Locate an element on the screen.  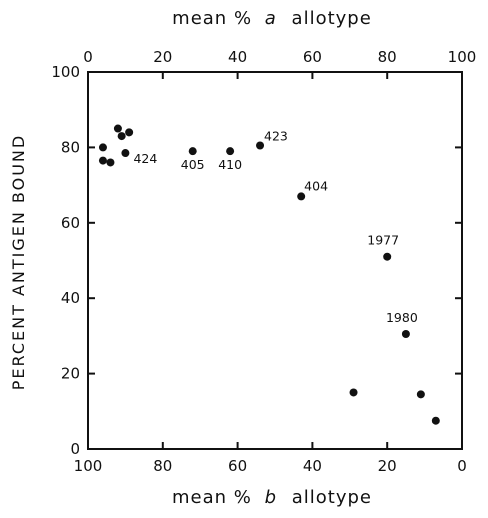
y-axis-title: PERCENT ANTIGEN BOUND is located at coordinates (18, 262).